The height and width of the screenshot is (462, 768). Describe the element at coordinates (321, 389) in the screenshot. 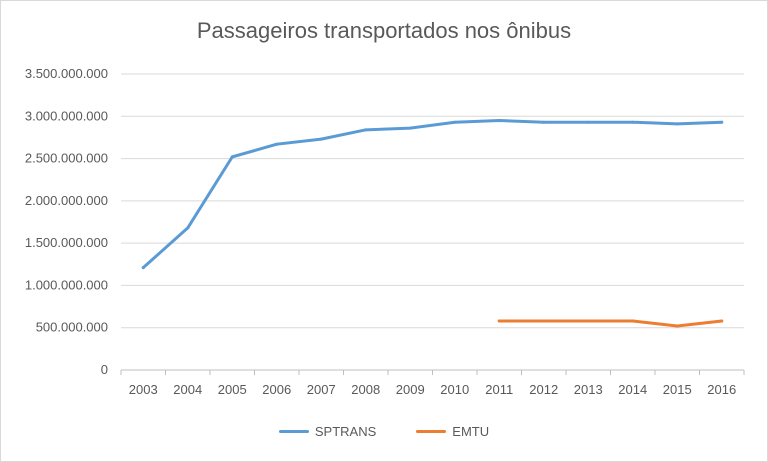

I see `x-tick-label: 2007` at that location.